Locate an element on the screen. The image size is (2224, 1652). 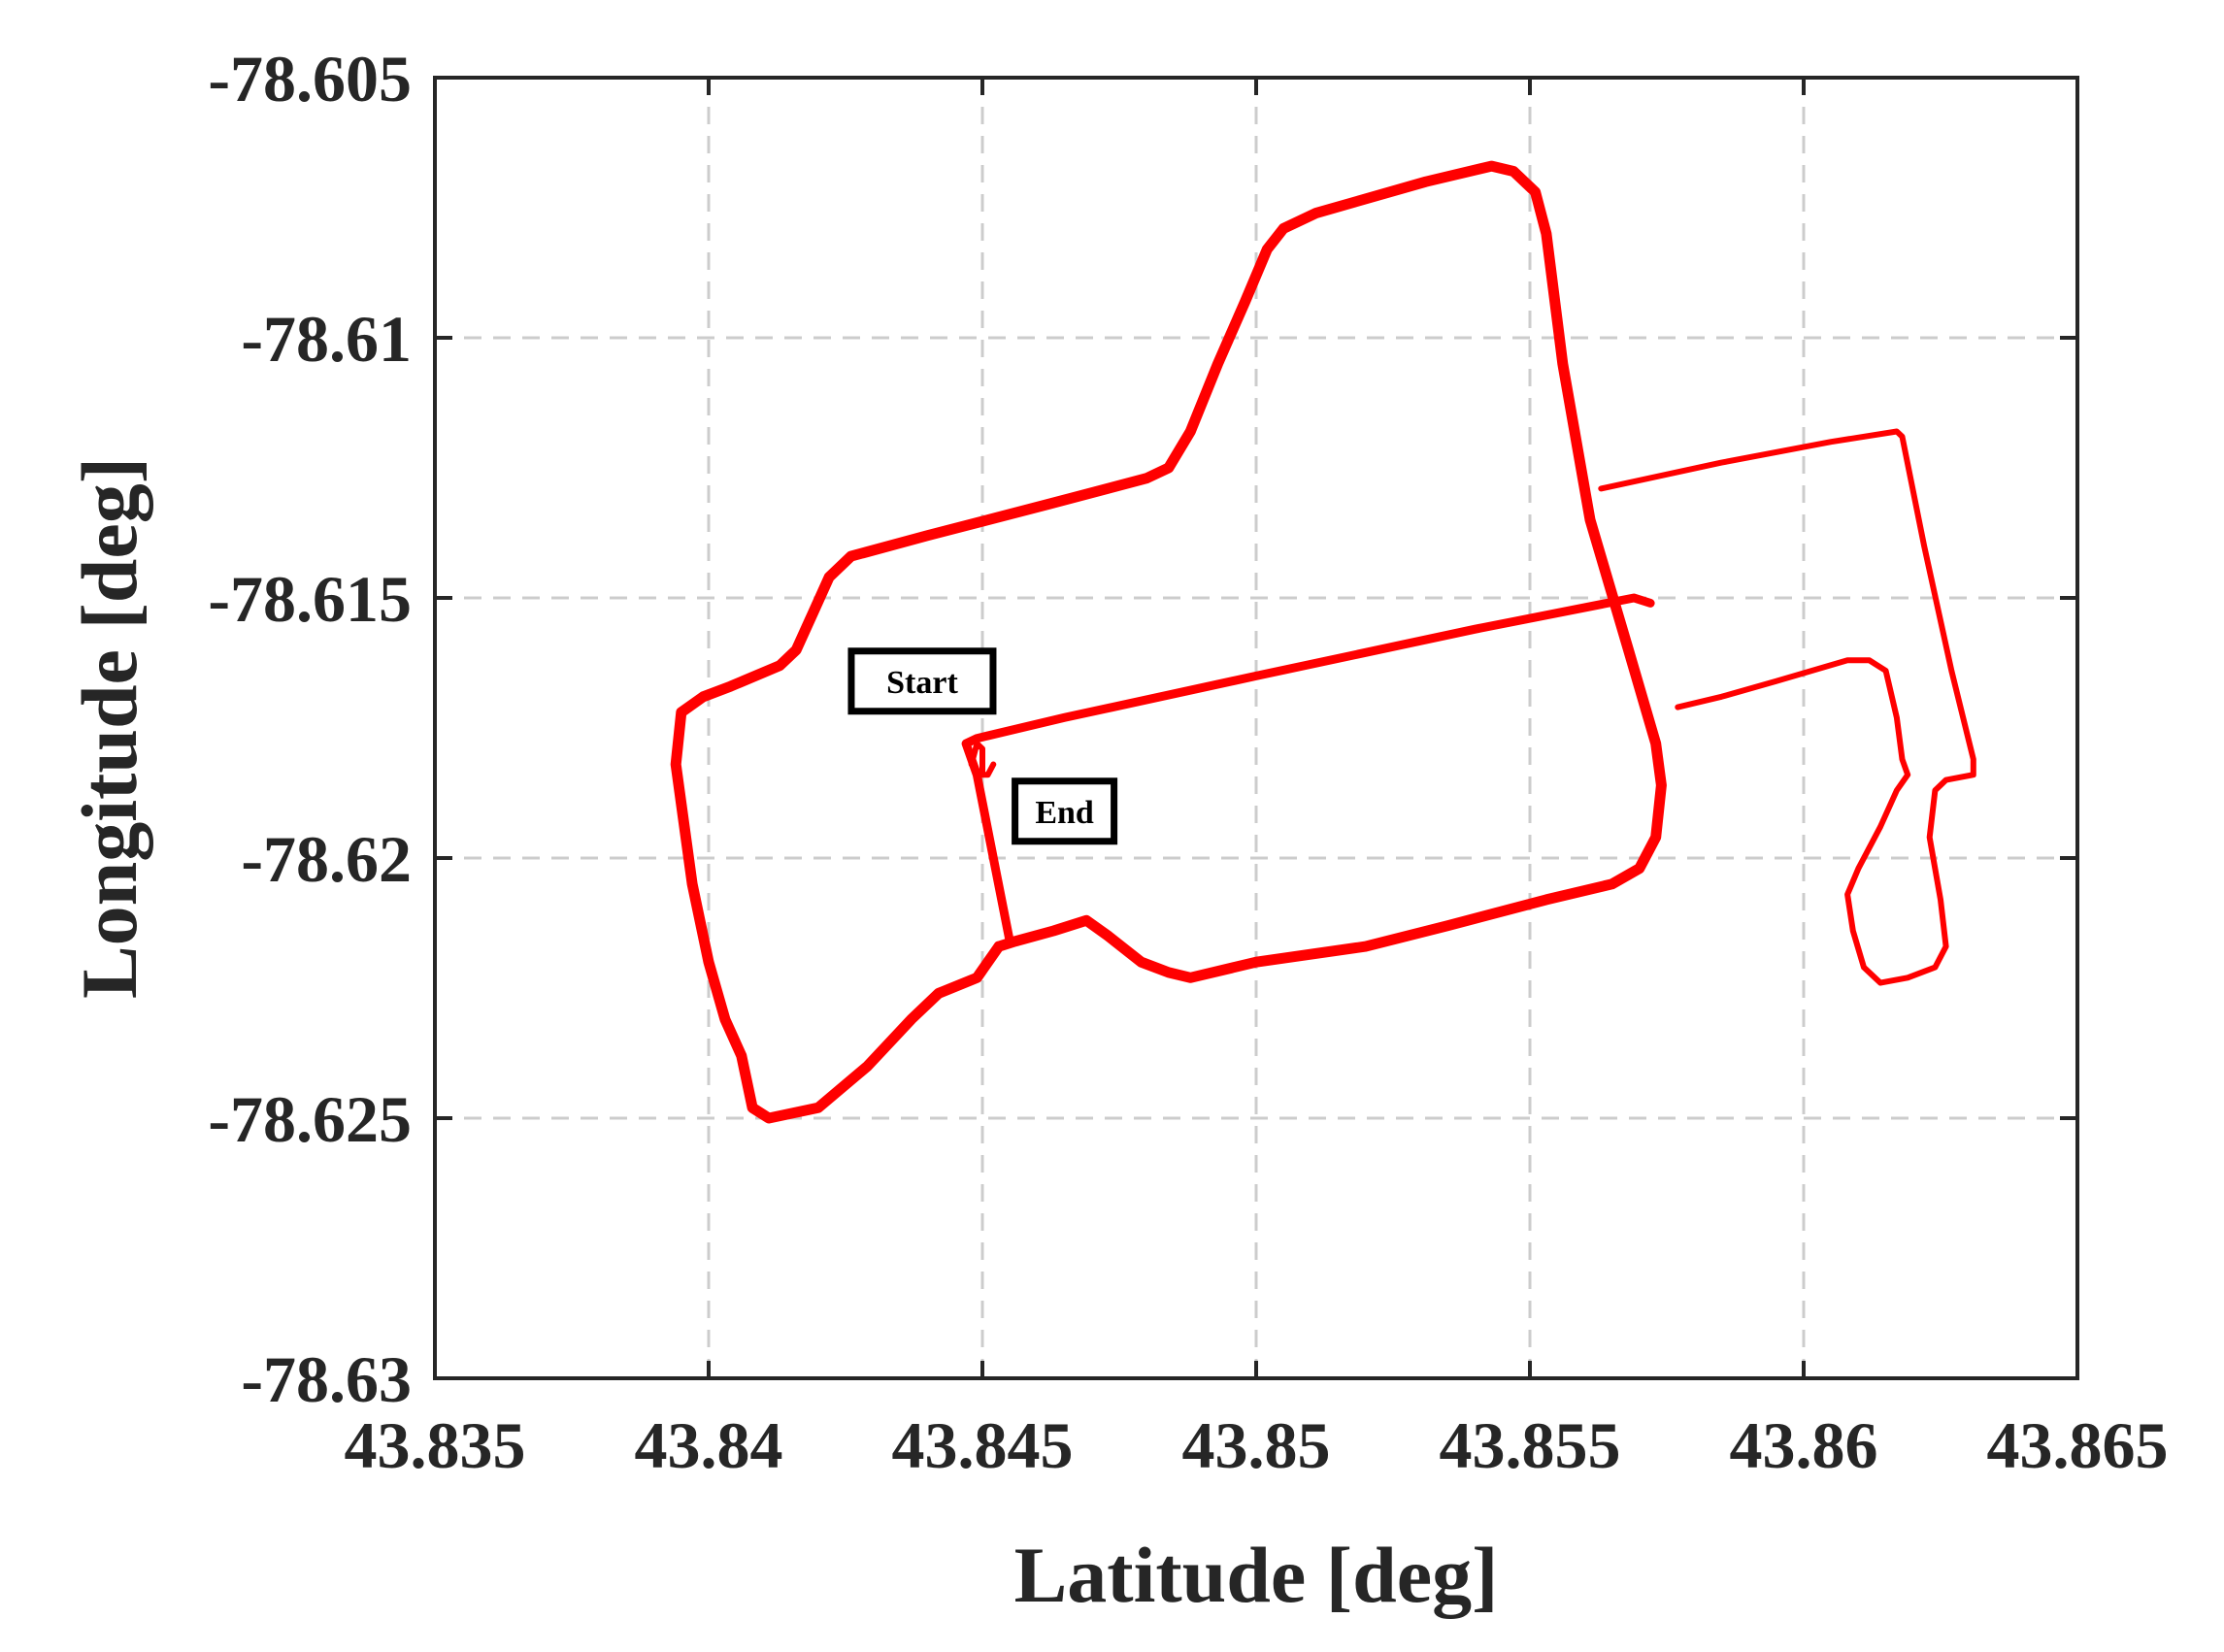
x-axis-label: Latitude [deg] is located at coordinates (1256, 1575).